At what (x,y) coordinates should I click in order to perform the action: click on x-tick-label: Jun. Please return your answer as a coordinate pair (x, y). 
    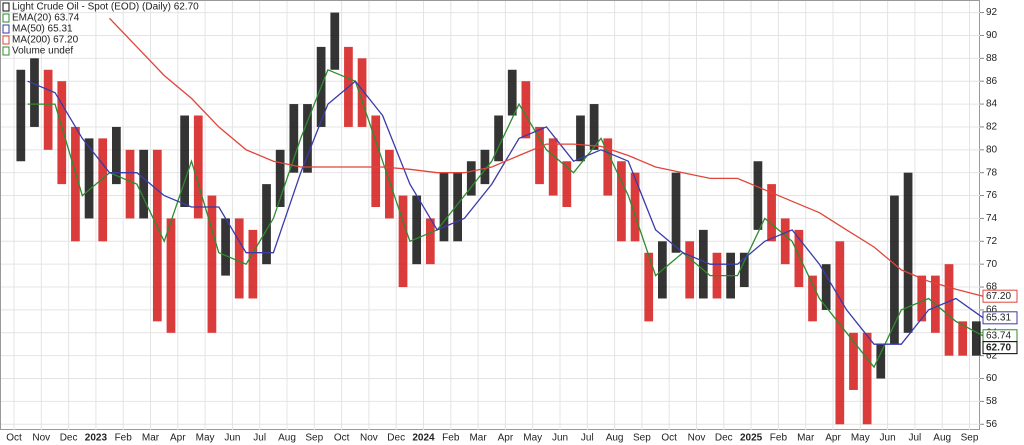
    Looking at the image, I should click on (888, 438).